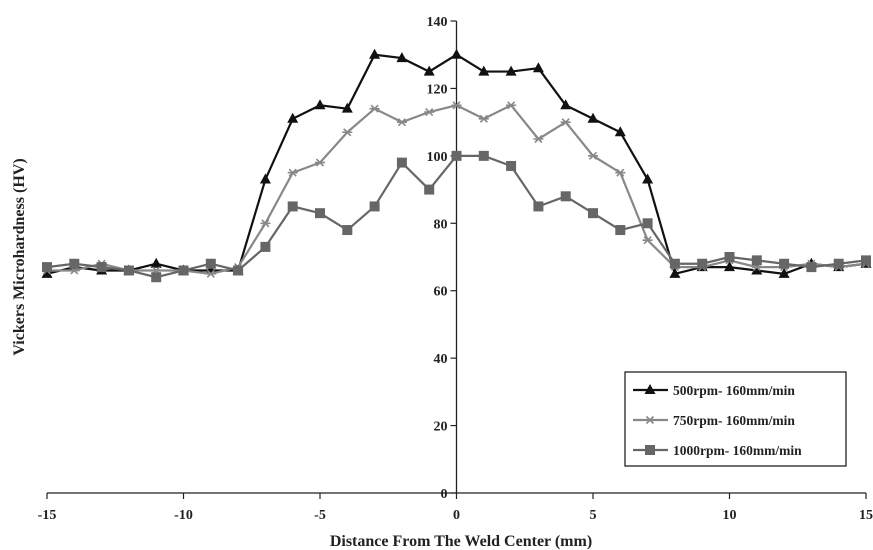 The height and width of the screenshot is (550, 873). What do you see at coordinates (183, 515) in the screenshot?
I see `x-tick-label: -10` at bounding box center [183, 515].